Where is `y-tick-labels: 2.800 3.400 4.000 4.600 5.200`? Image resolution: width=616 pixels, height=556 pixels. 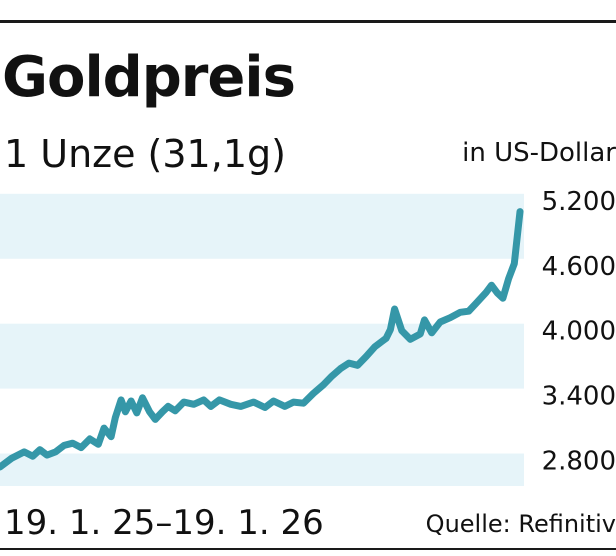 y-tick-labels: 2.800 3.400 4.000 4.600 5.200 is located at coordinates (579, 332).